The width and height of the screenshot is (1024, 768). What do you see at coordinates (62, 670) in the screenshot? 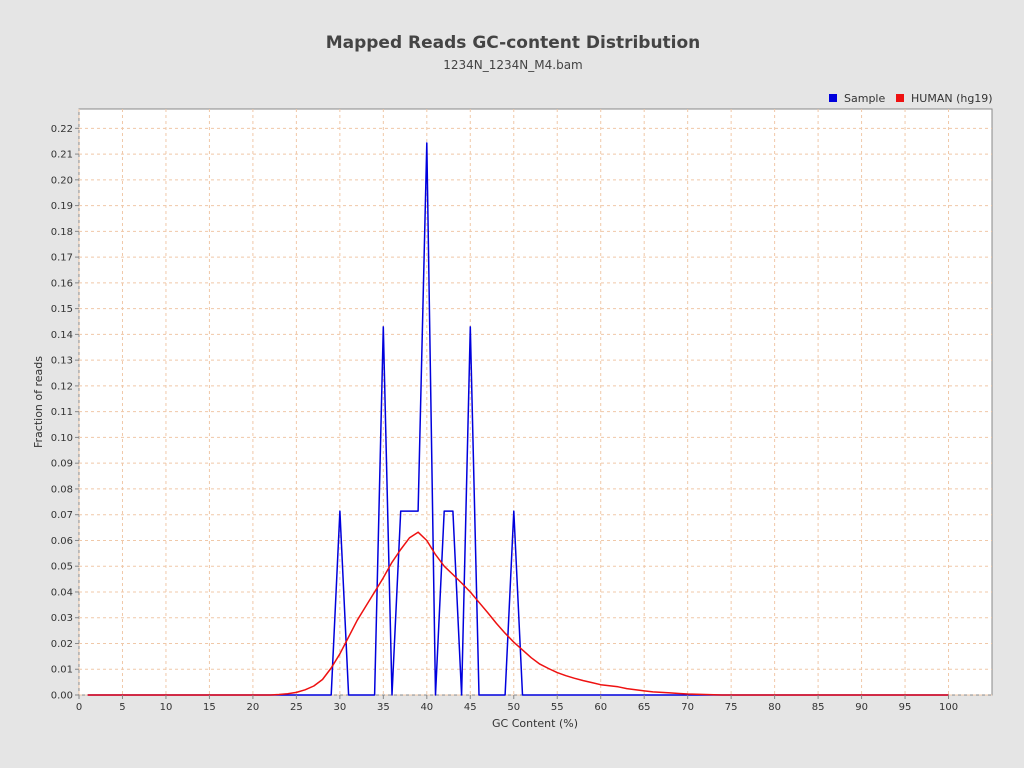
I see `y-tick-label: 0.01` at bounding box center [62, 670].